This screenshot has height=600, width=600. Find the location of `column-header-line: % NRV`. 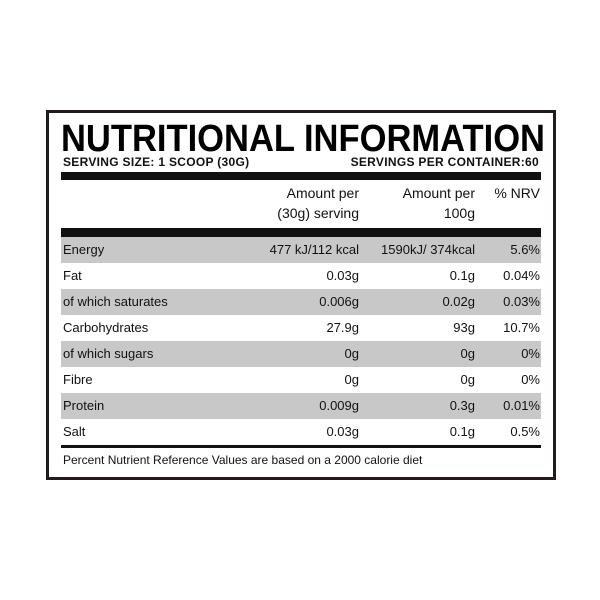

column-header-line: % NRV is located at coordinates (517, 193).